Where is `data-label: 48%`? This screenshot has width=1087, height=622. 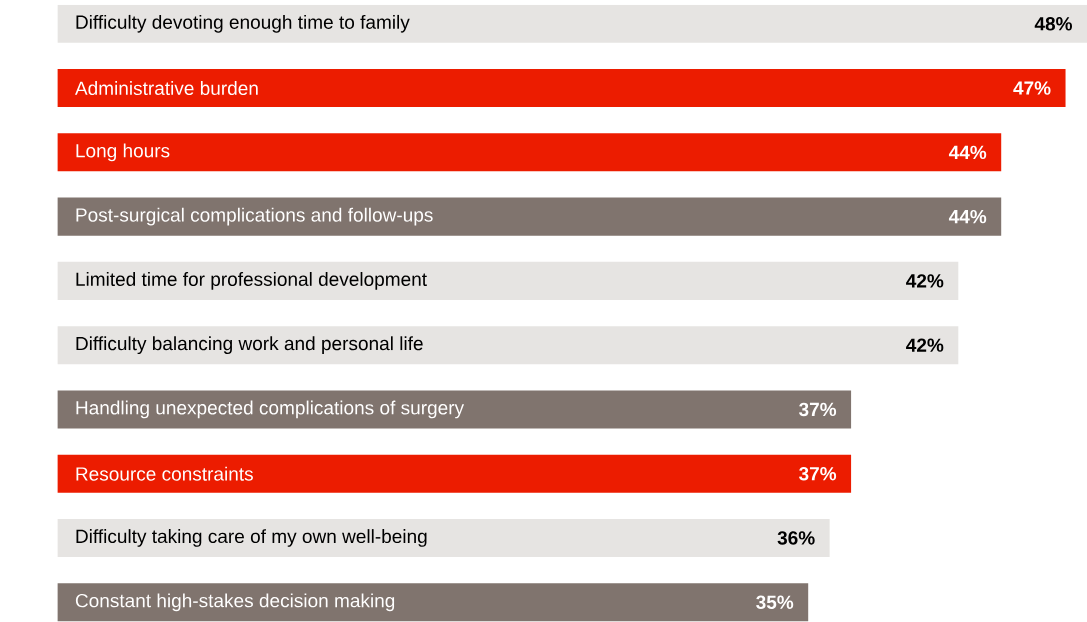
data-label: 48% is located at coordinates (1053, 23).